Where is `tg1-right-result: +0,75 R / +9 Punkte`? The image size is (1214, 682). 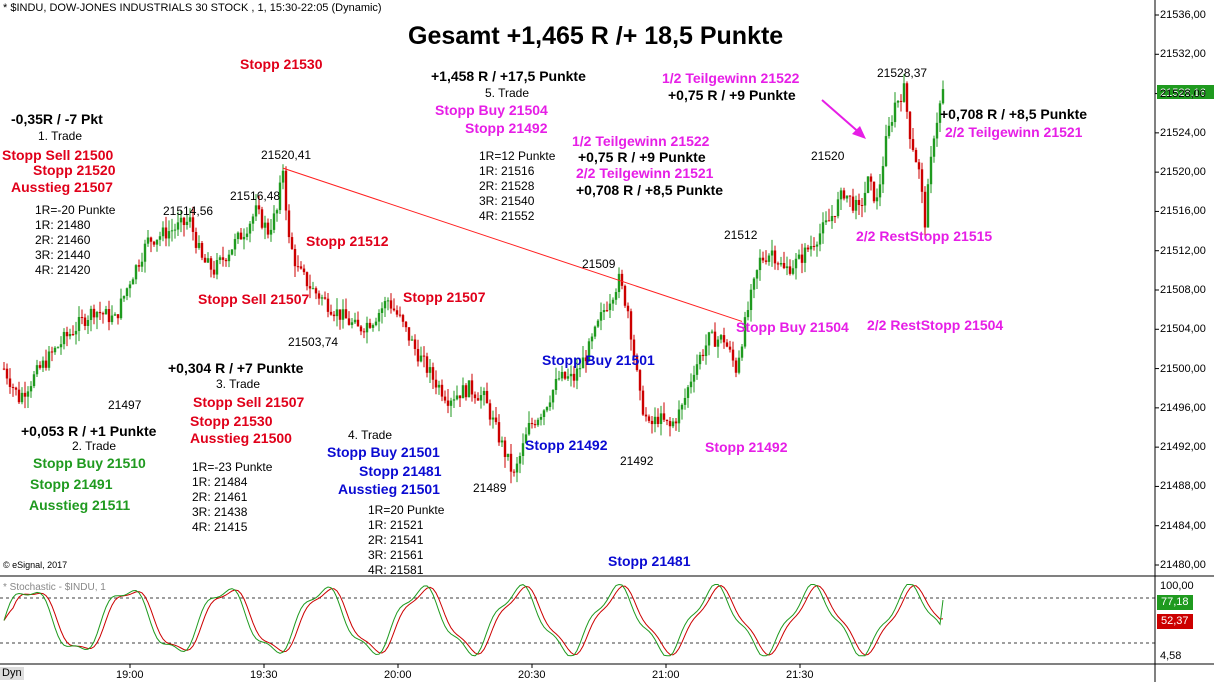 tg1-right-result: +0,75 R / +9 Punkte is located at coordinates (732, 95).